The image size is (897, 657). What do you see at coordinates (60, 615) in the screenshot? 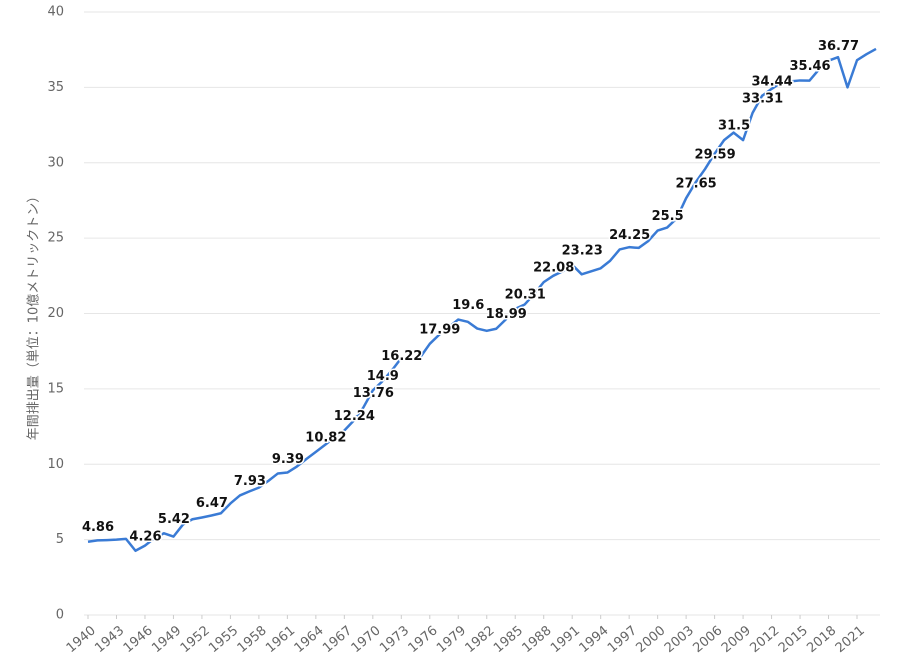
I see `y-tick-label: 0` at bounding box center [60, 615].